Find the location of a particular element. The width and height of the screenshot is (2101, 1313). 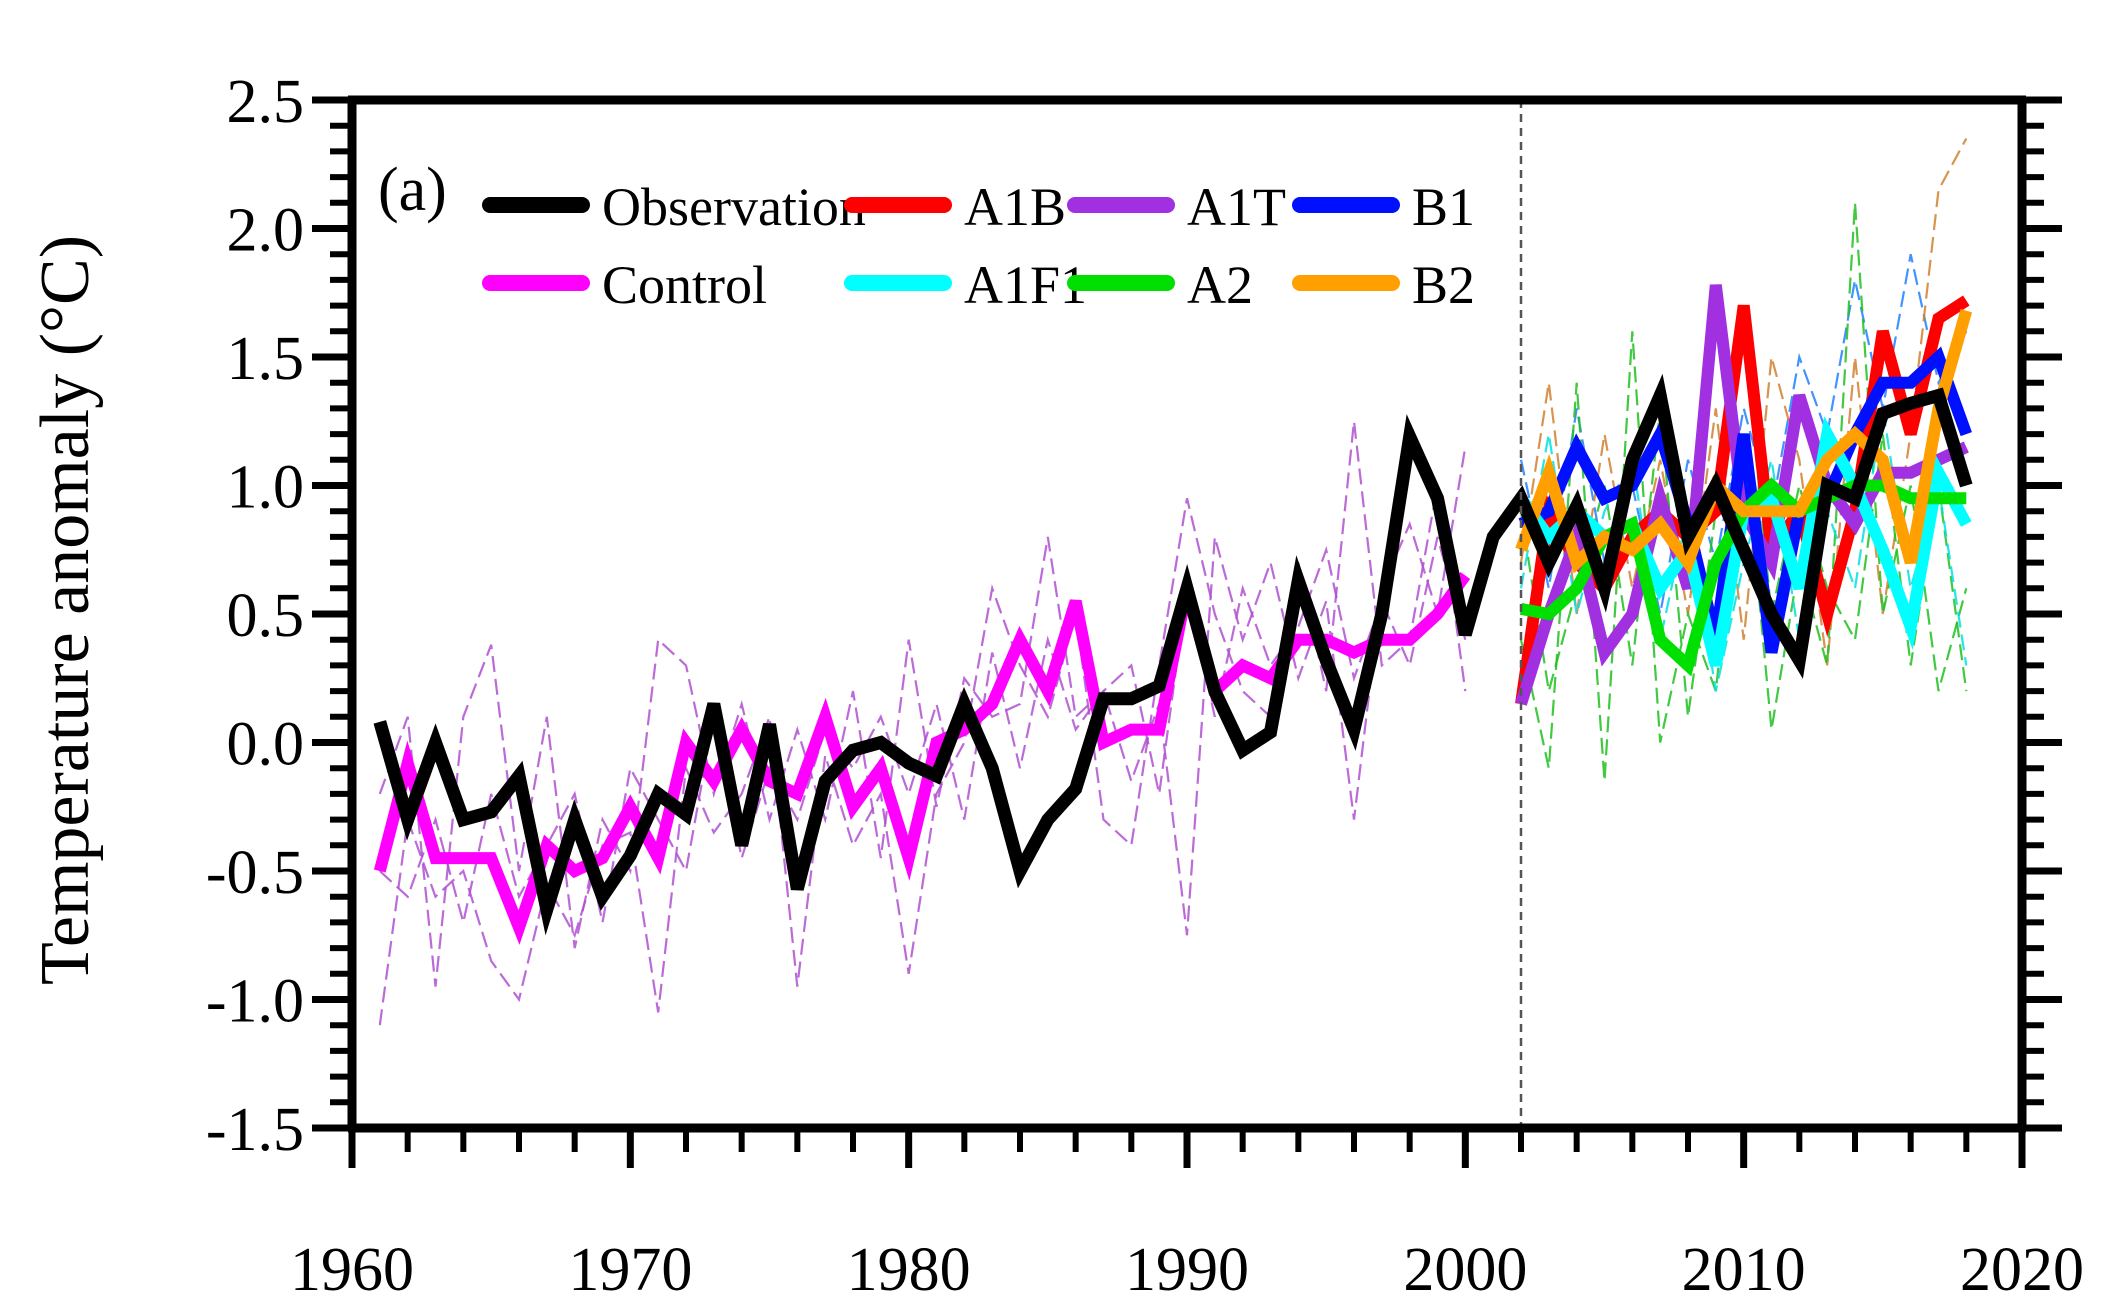

x-tick-label: 1980 is located at coordinates (909, 1270).